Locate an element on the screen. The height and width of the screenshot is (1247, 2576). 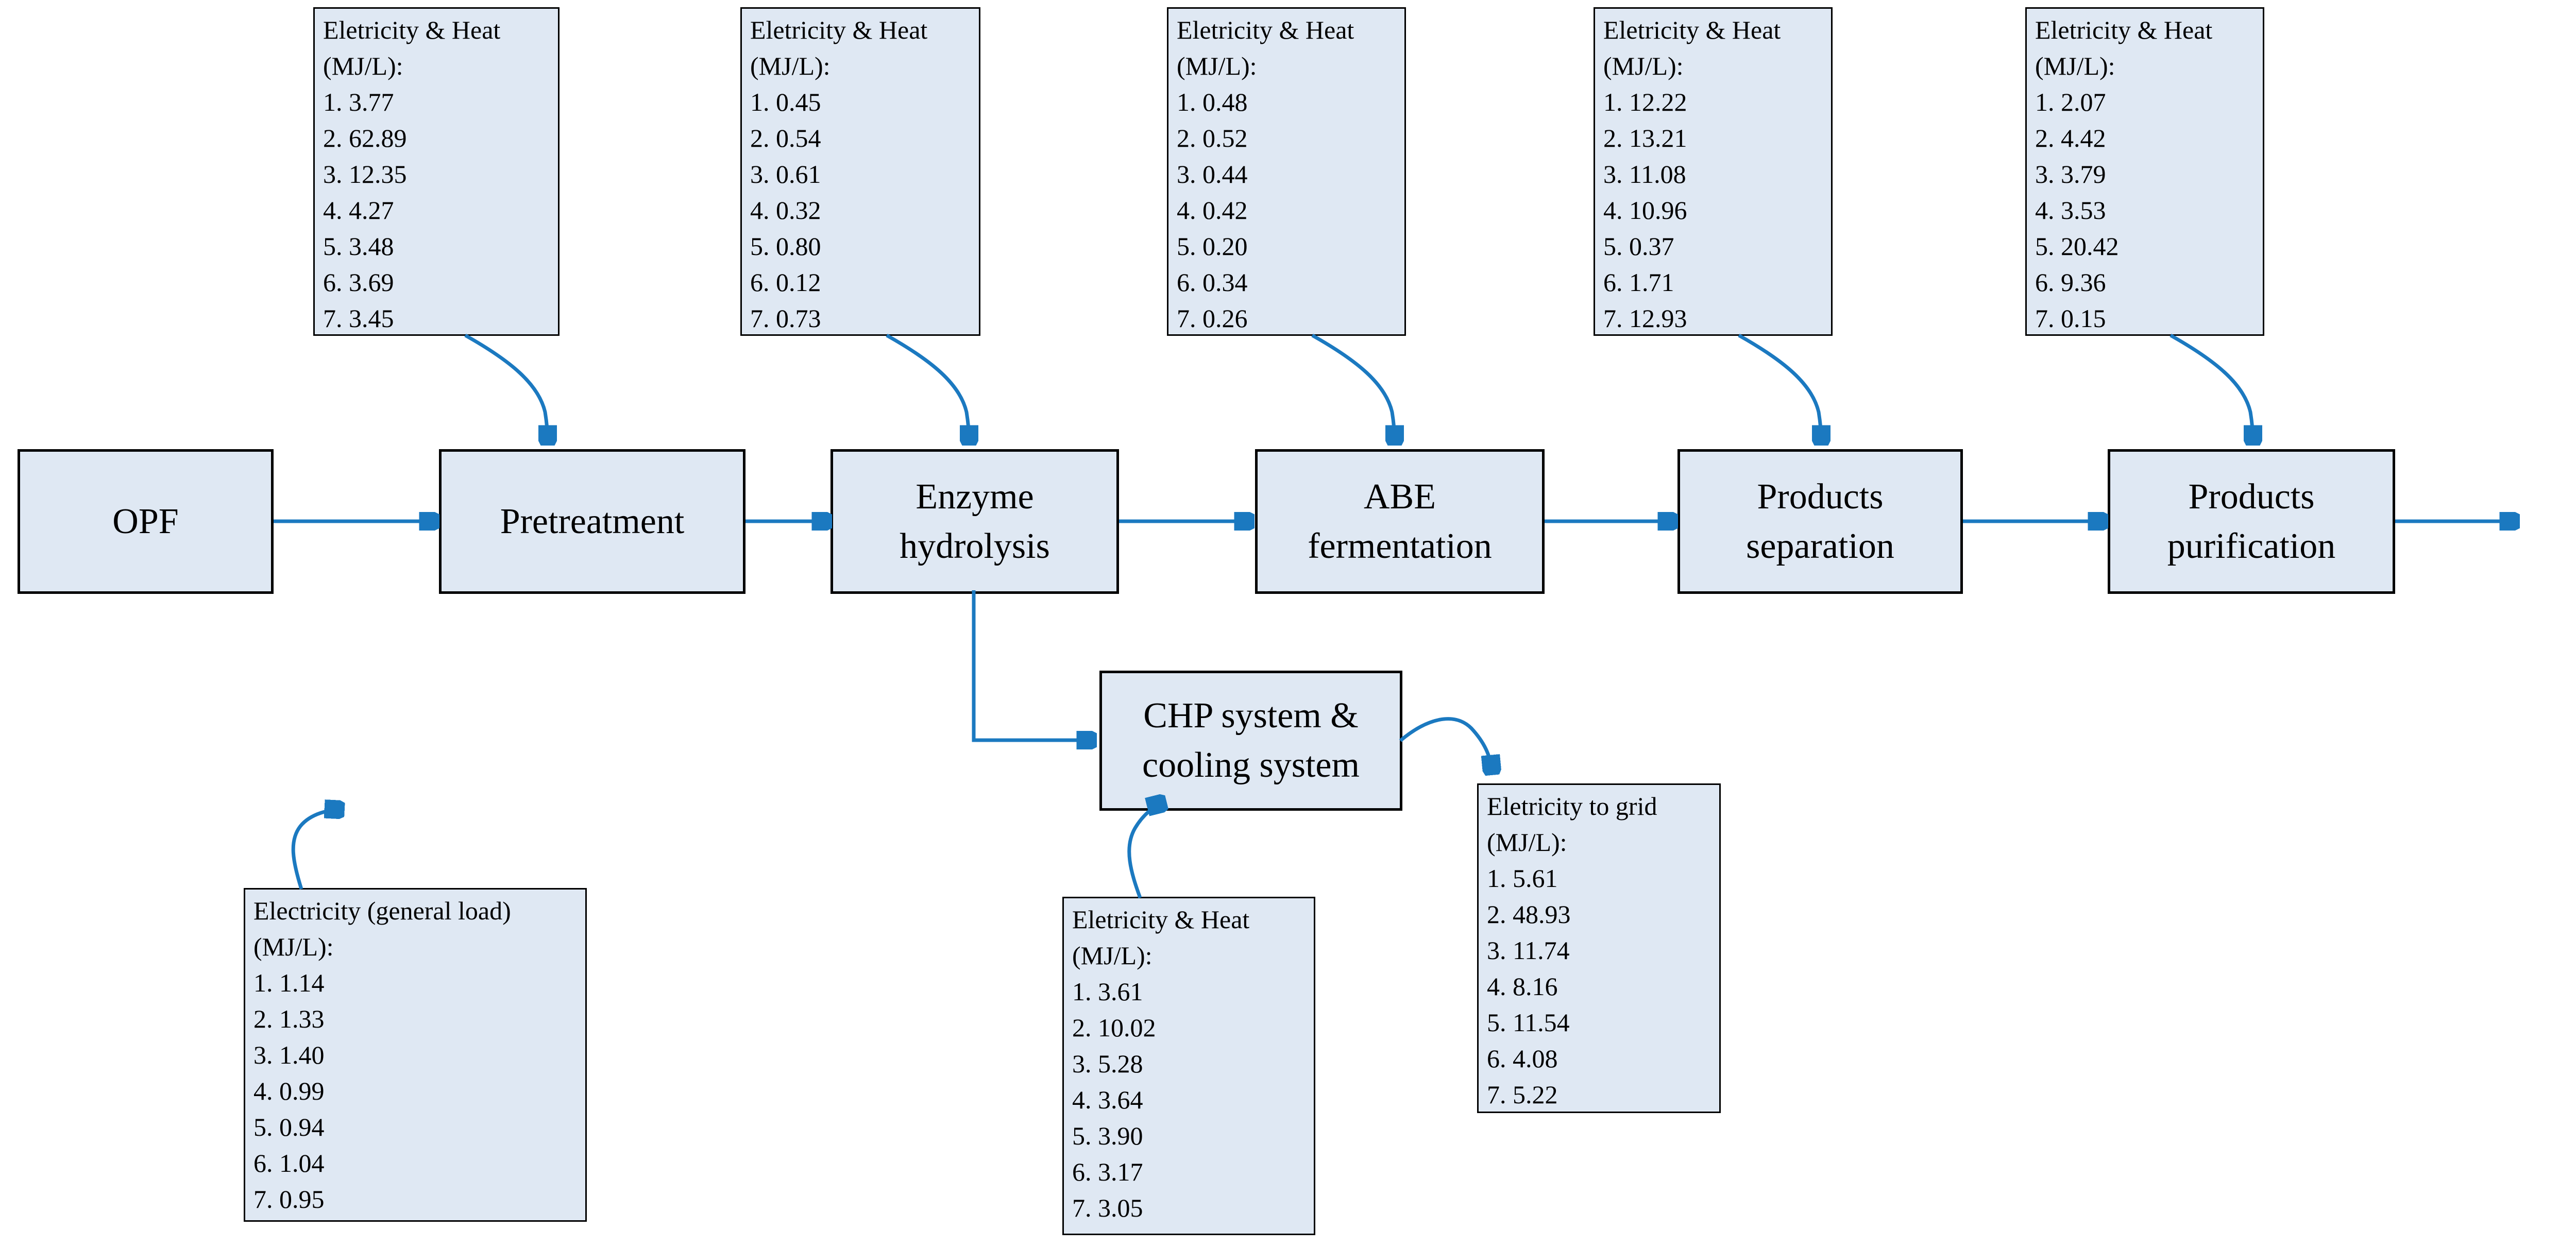
process-box-opf: OPF is located at coordinates (146, 521).